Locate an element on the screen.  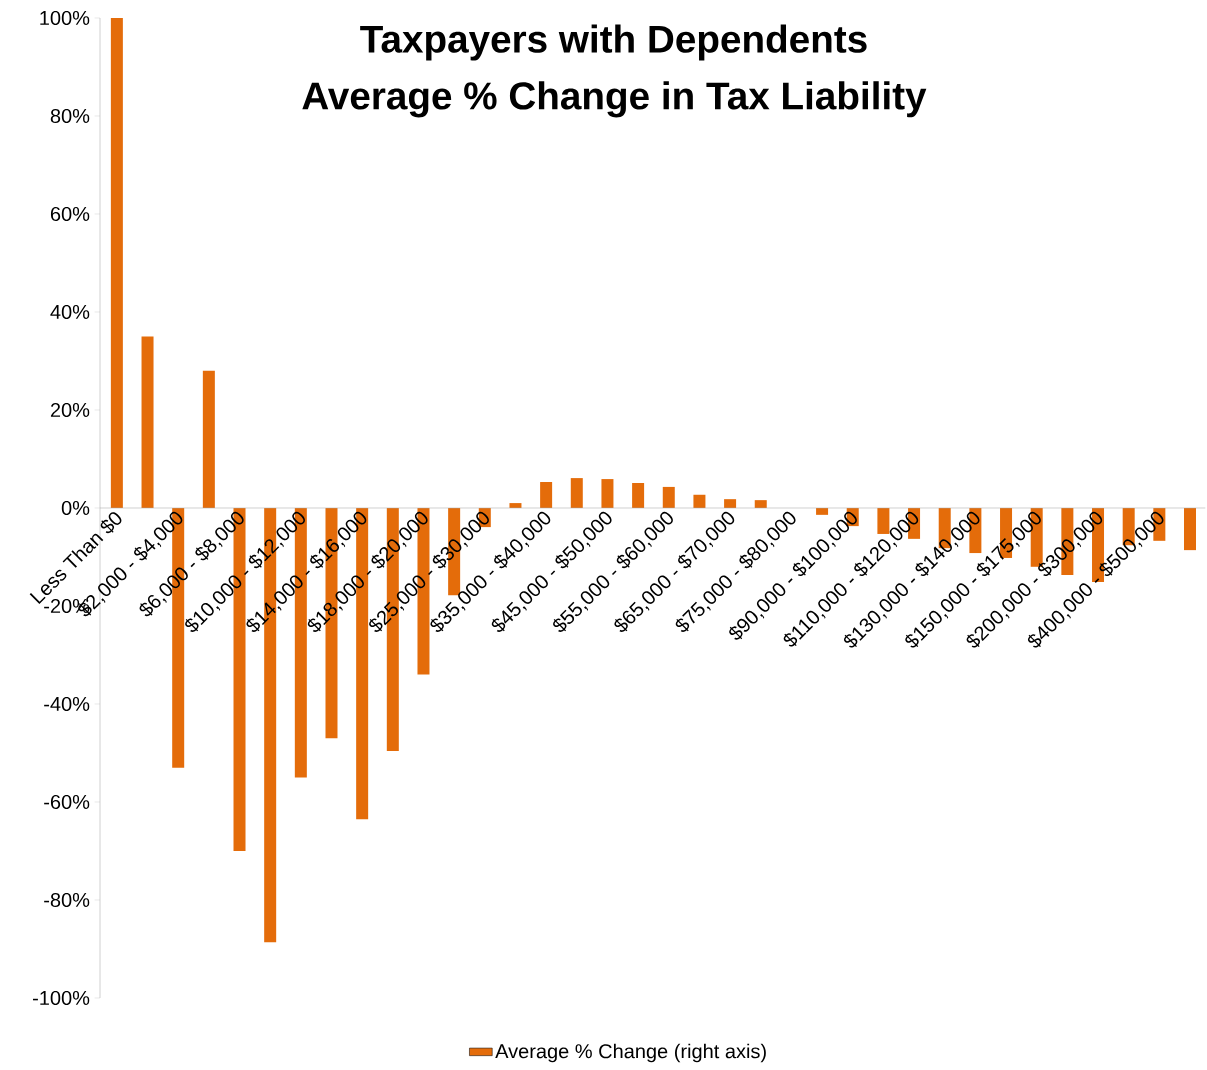
y-tick-label: -80% is located at coordinates (67, 900).